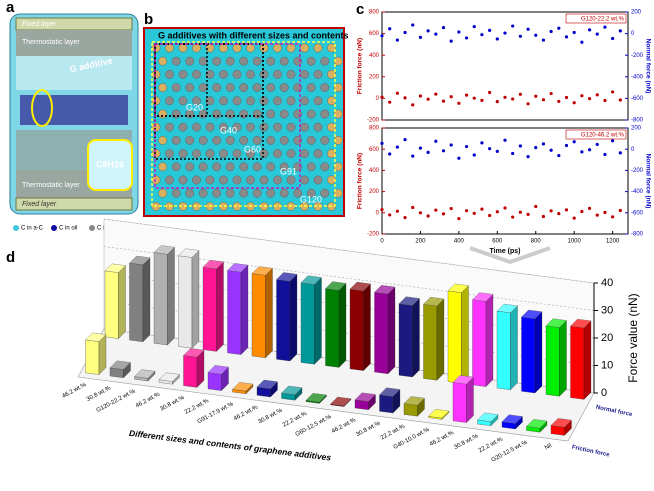  What do you see at coordinates (590, 452) in the screenshot?
I see `row-label: Friction force` at bounding box center [590, 452].